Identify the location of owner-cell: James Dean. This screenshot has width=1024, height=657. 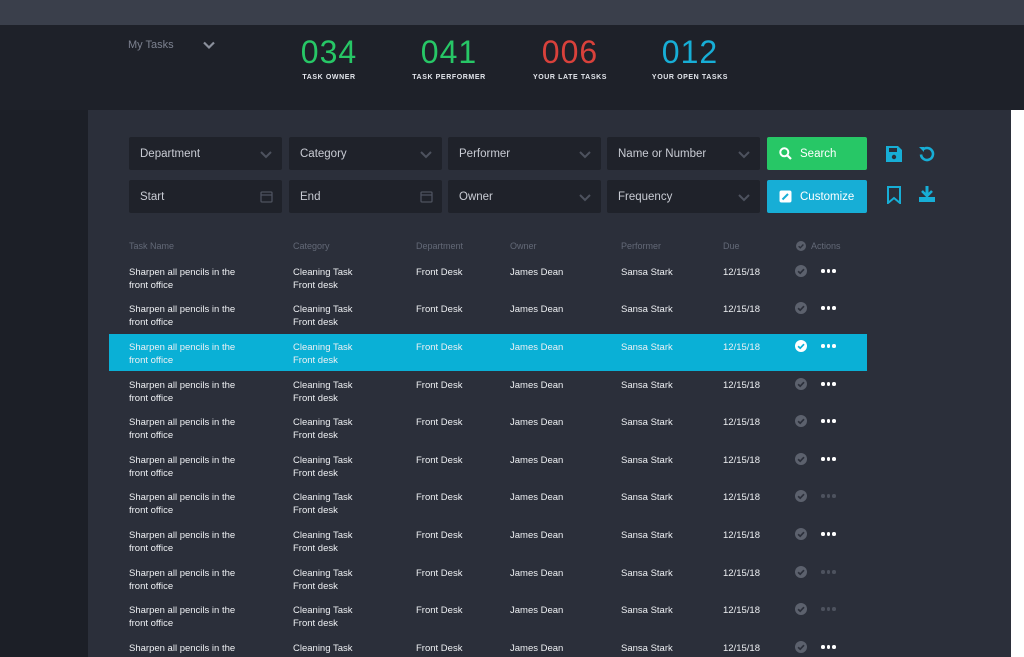
(536, 385).